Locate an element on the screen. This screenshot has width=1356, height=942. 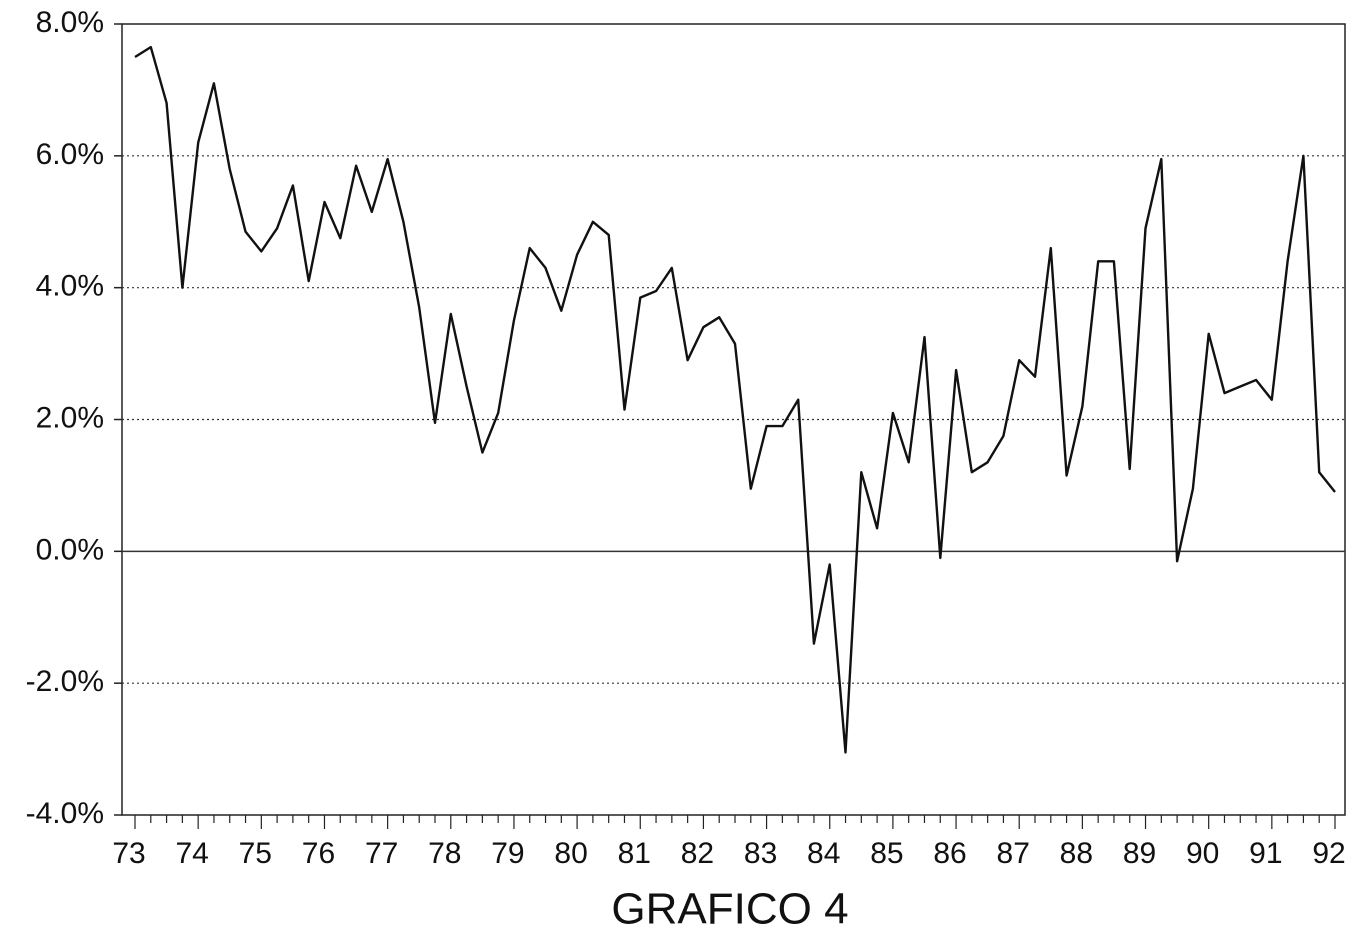
y-tick-label: 4.0% is located at coordinates (70, 286).